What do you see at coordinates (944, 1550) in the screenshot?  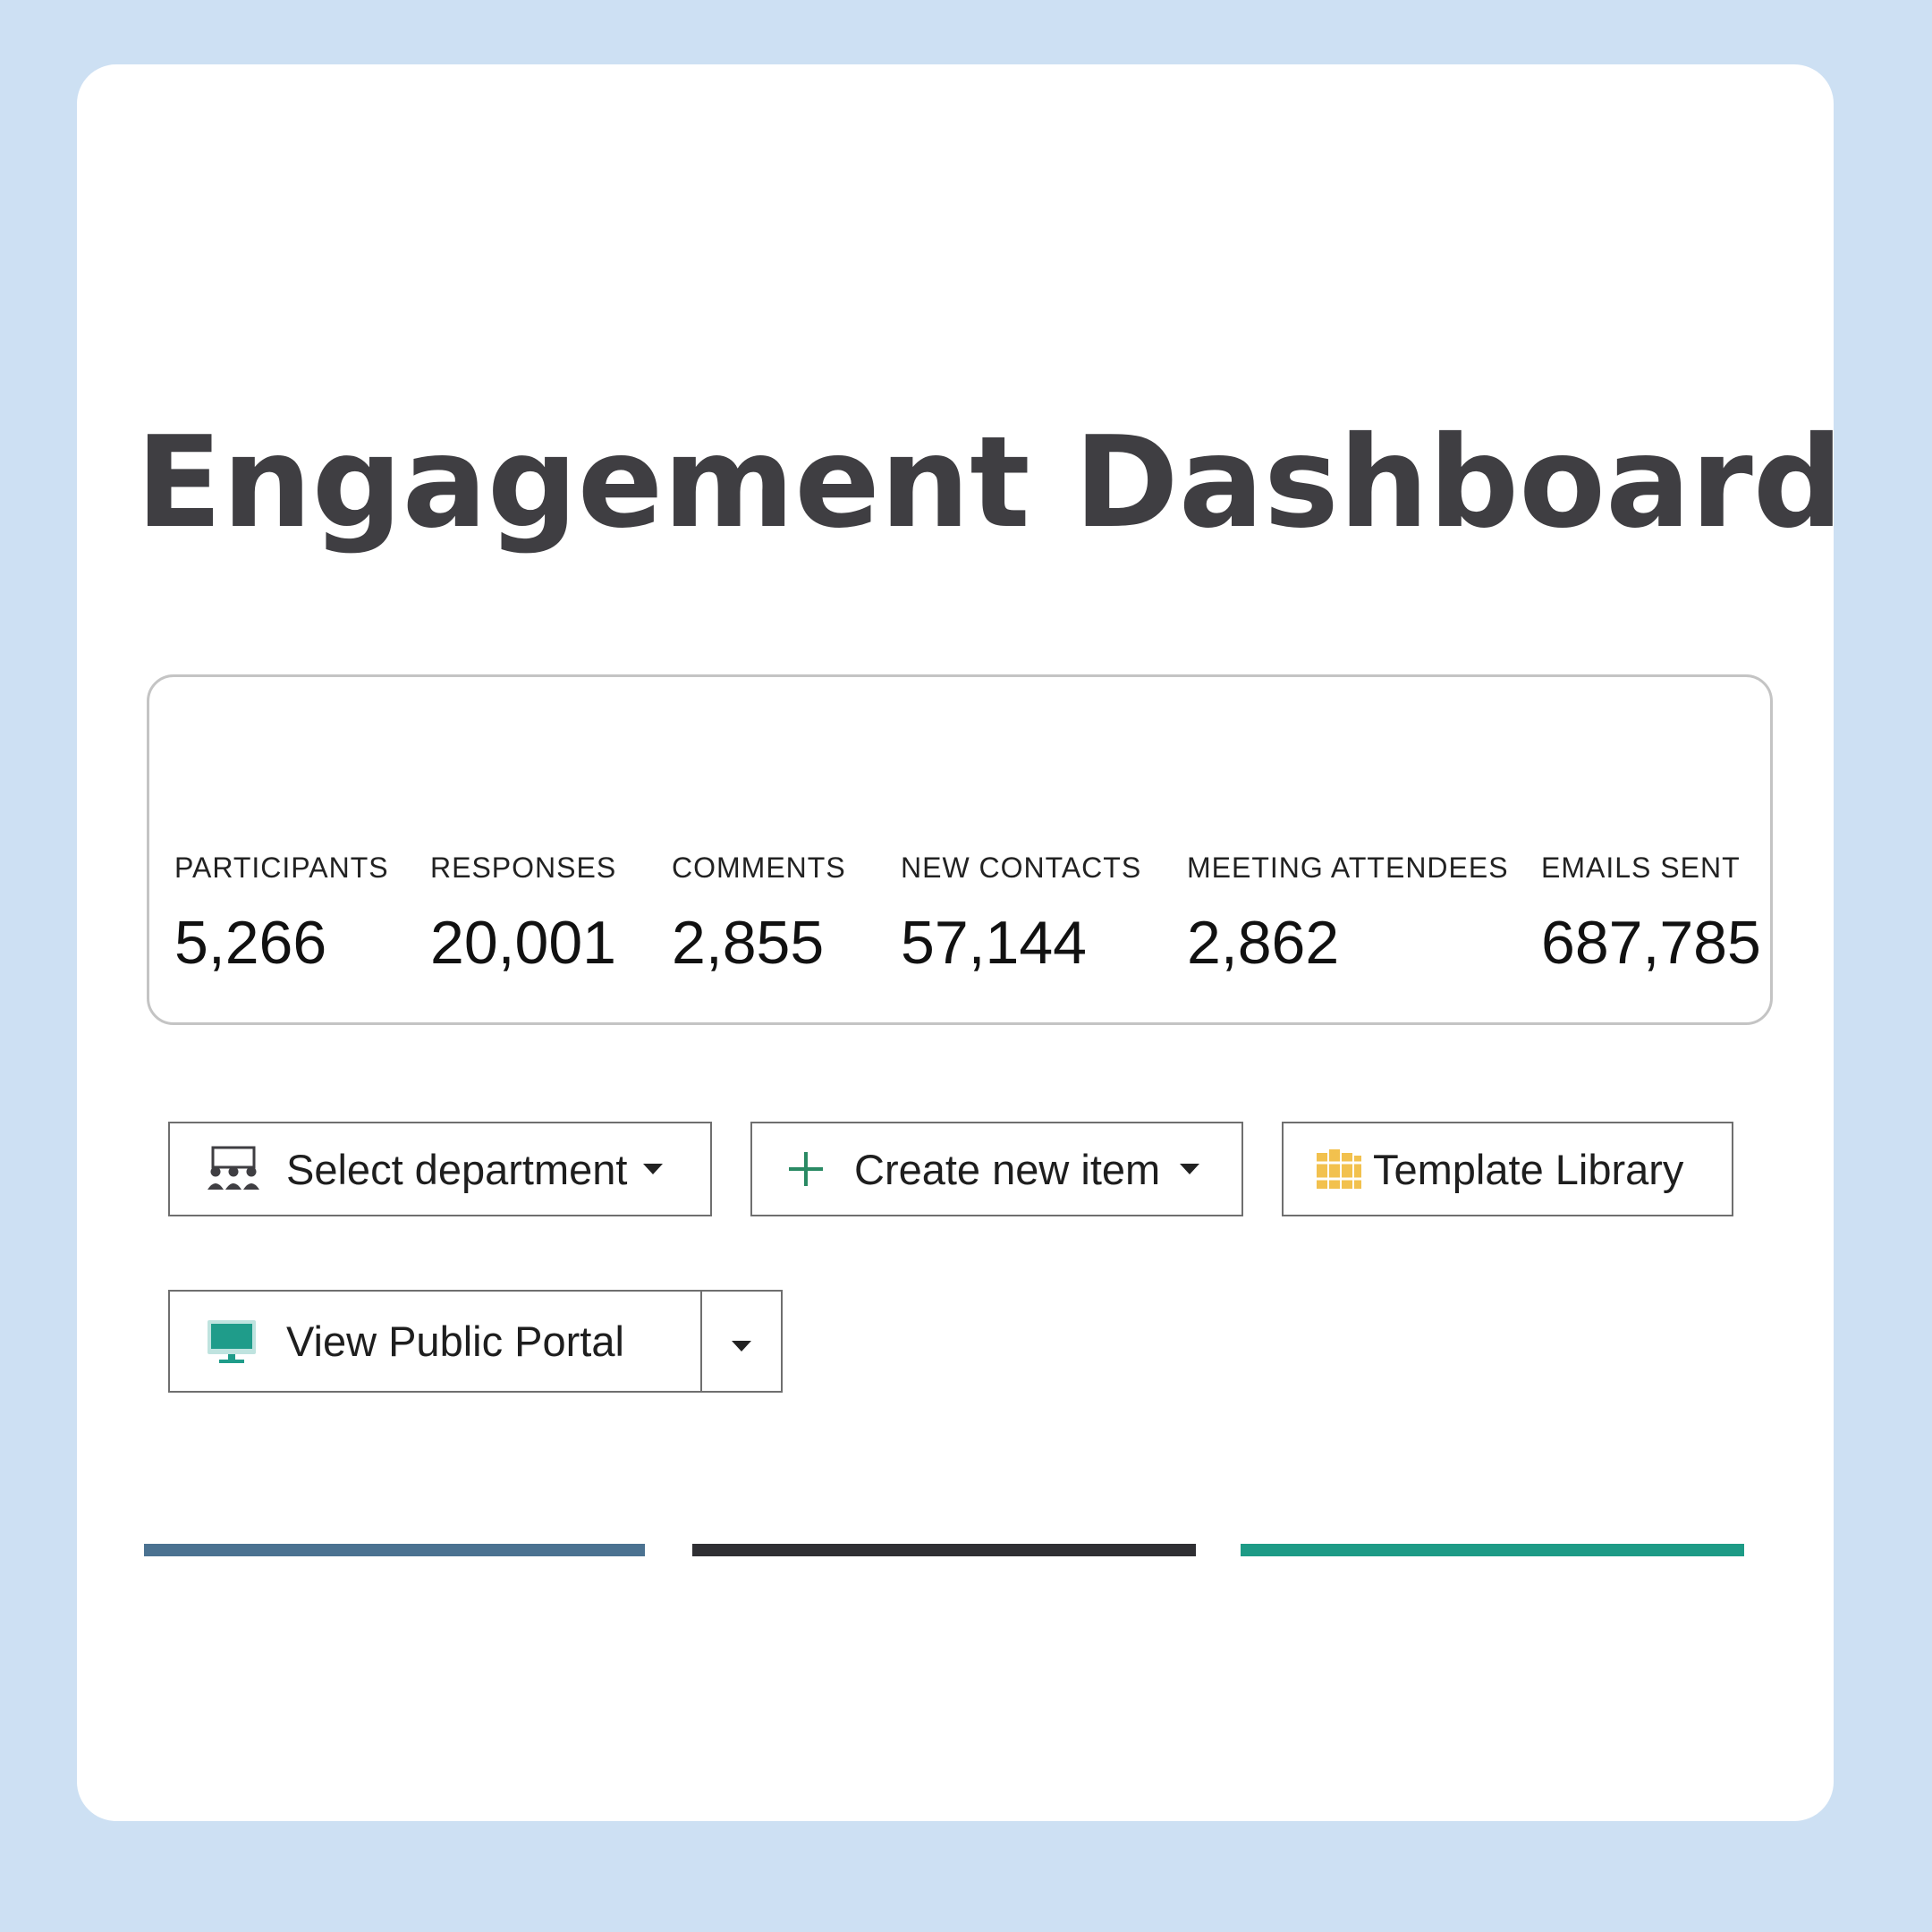 I see `accent-bar-dark` at bounding box center [944, 1550].